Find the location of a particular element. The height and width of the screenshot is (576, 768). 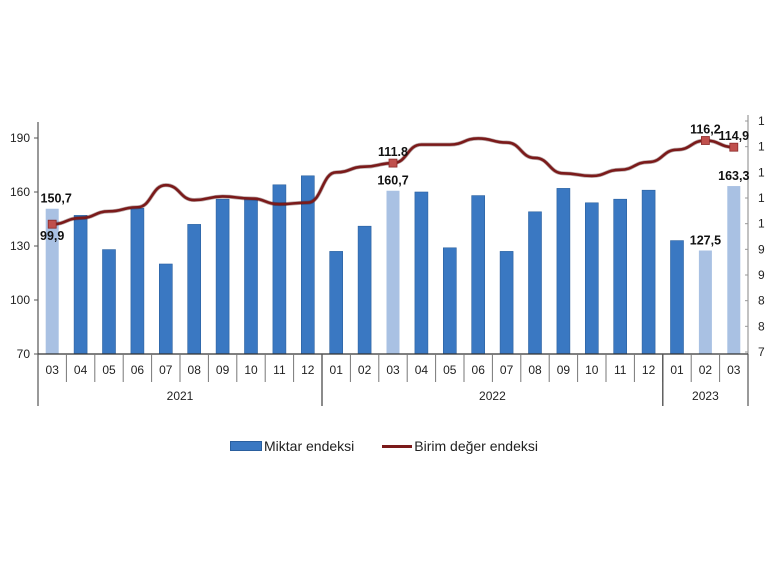

data-label: 160,7 is located at coordinates (392, 181).